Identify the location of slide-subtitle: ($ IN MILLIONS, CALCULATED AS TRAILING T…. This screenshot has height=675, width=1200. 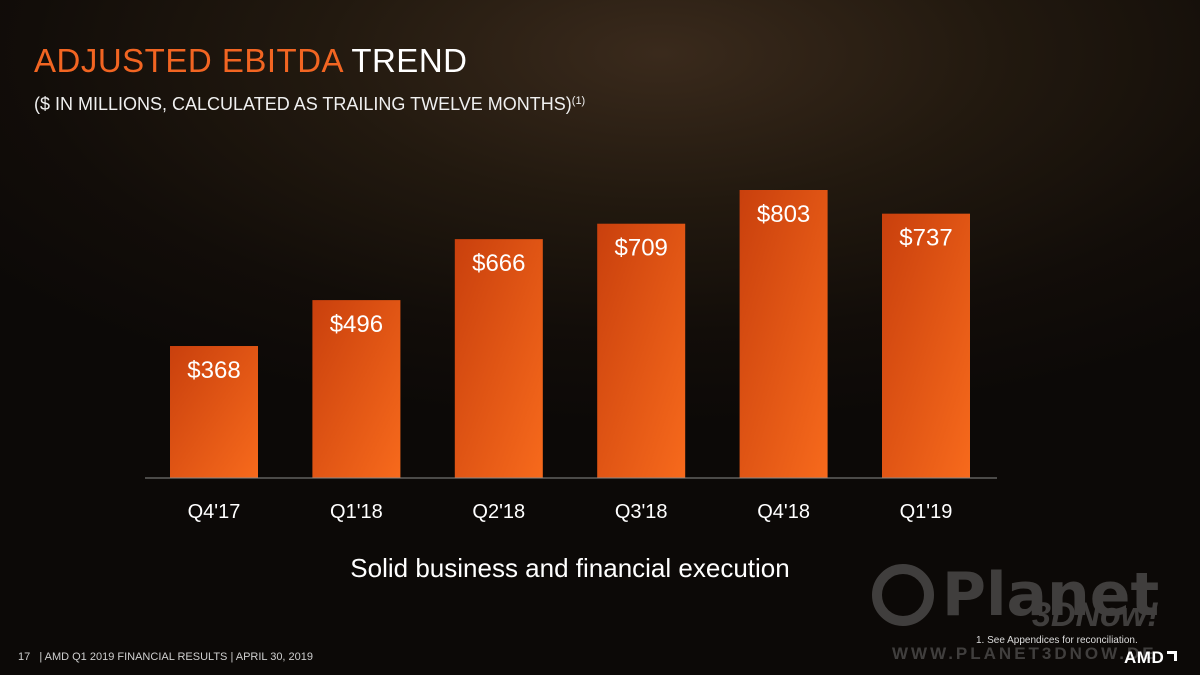
(309, 104).